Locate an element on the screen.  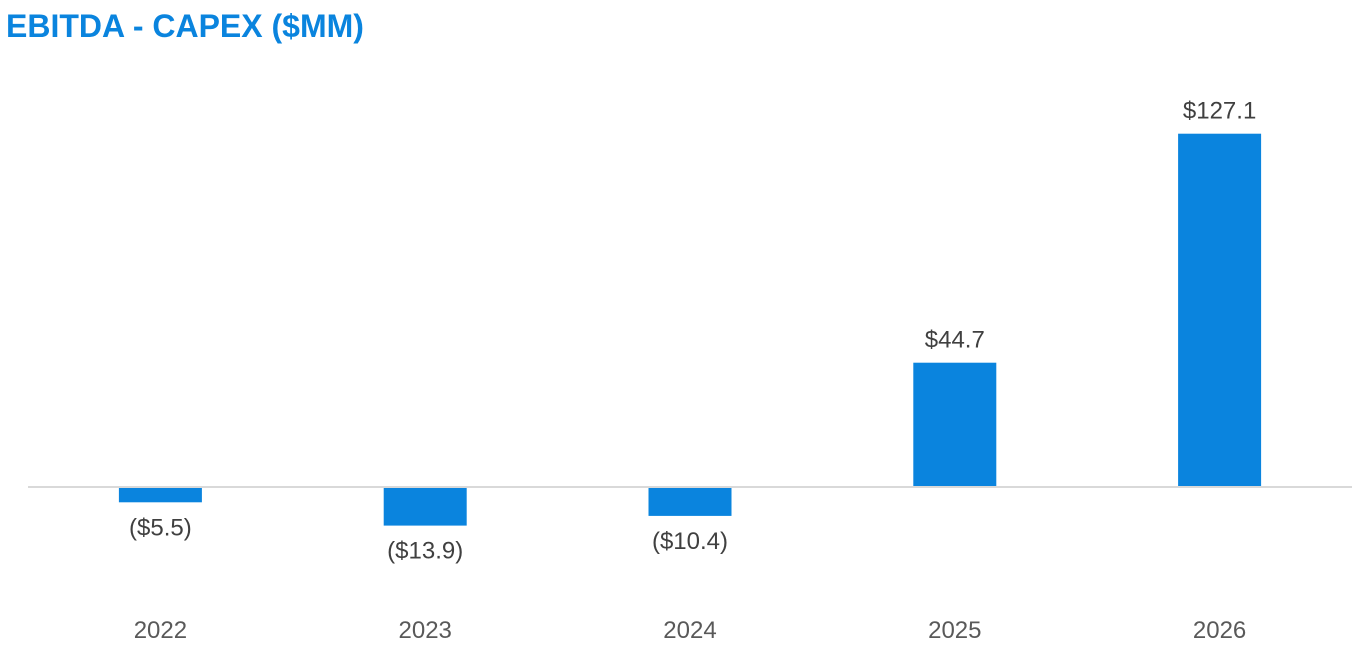
bar-2025 is located at coordinates (955, 424).